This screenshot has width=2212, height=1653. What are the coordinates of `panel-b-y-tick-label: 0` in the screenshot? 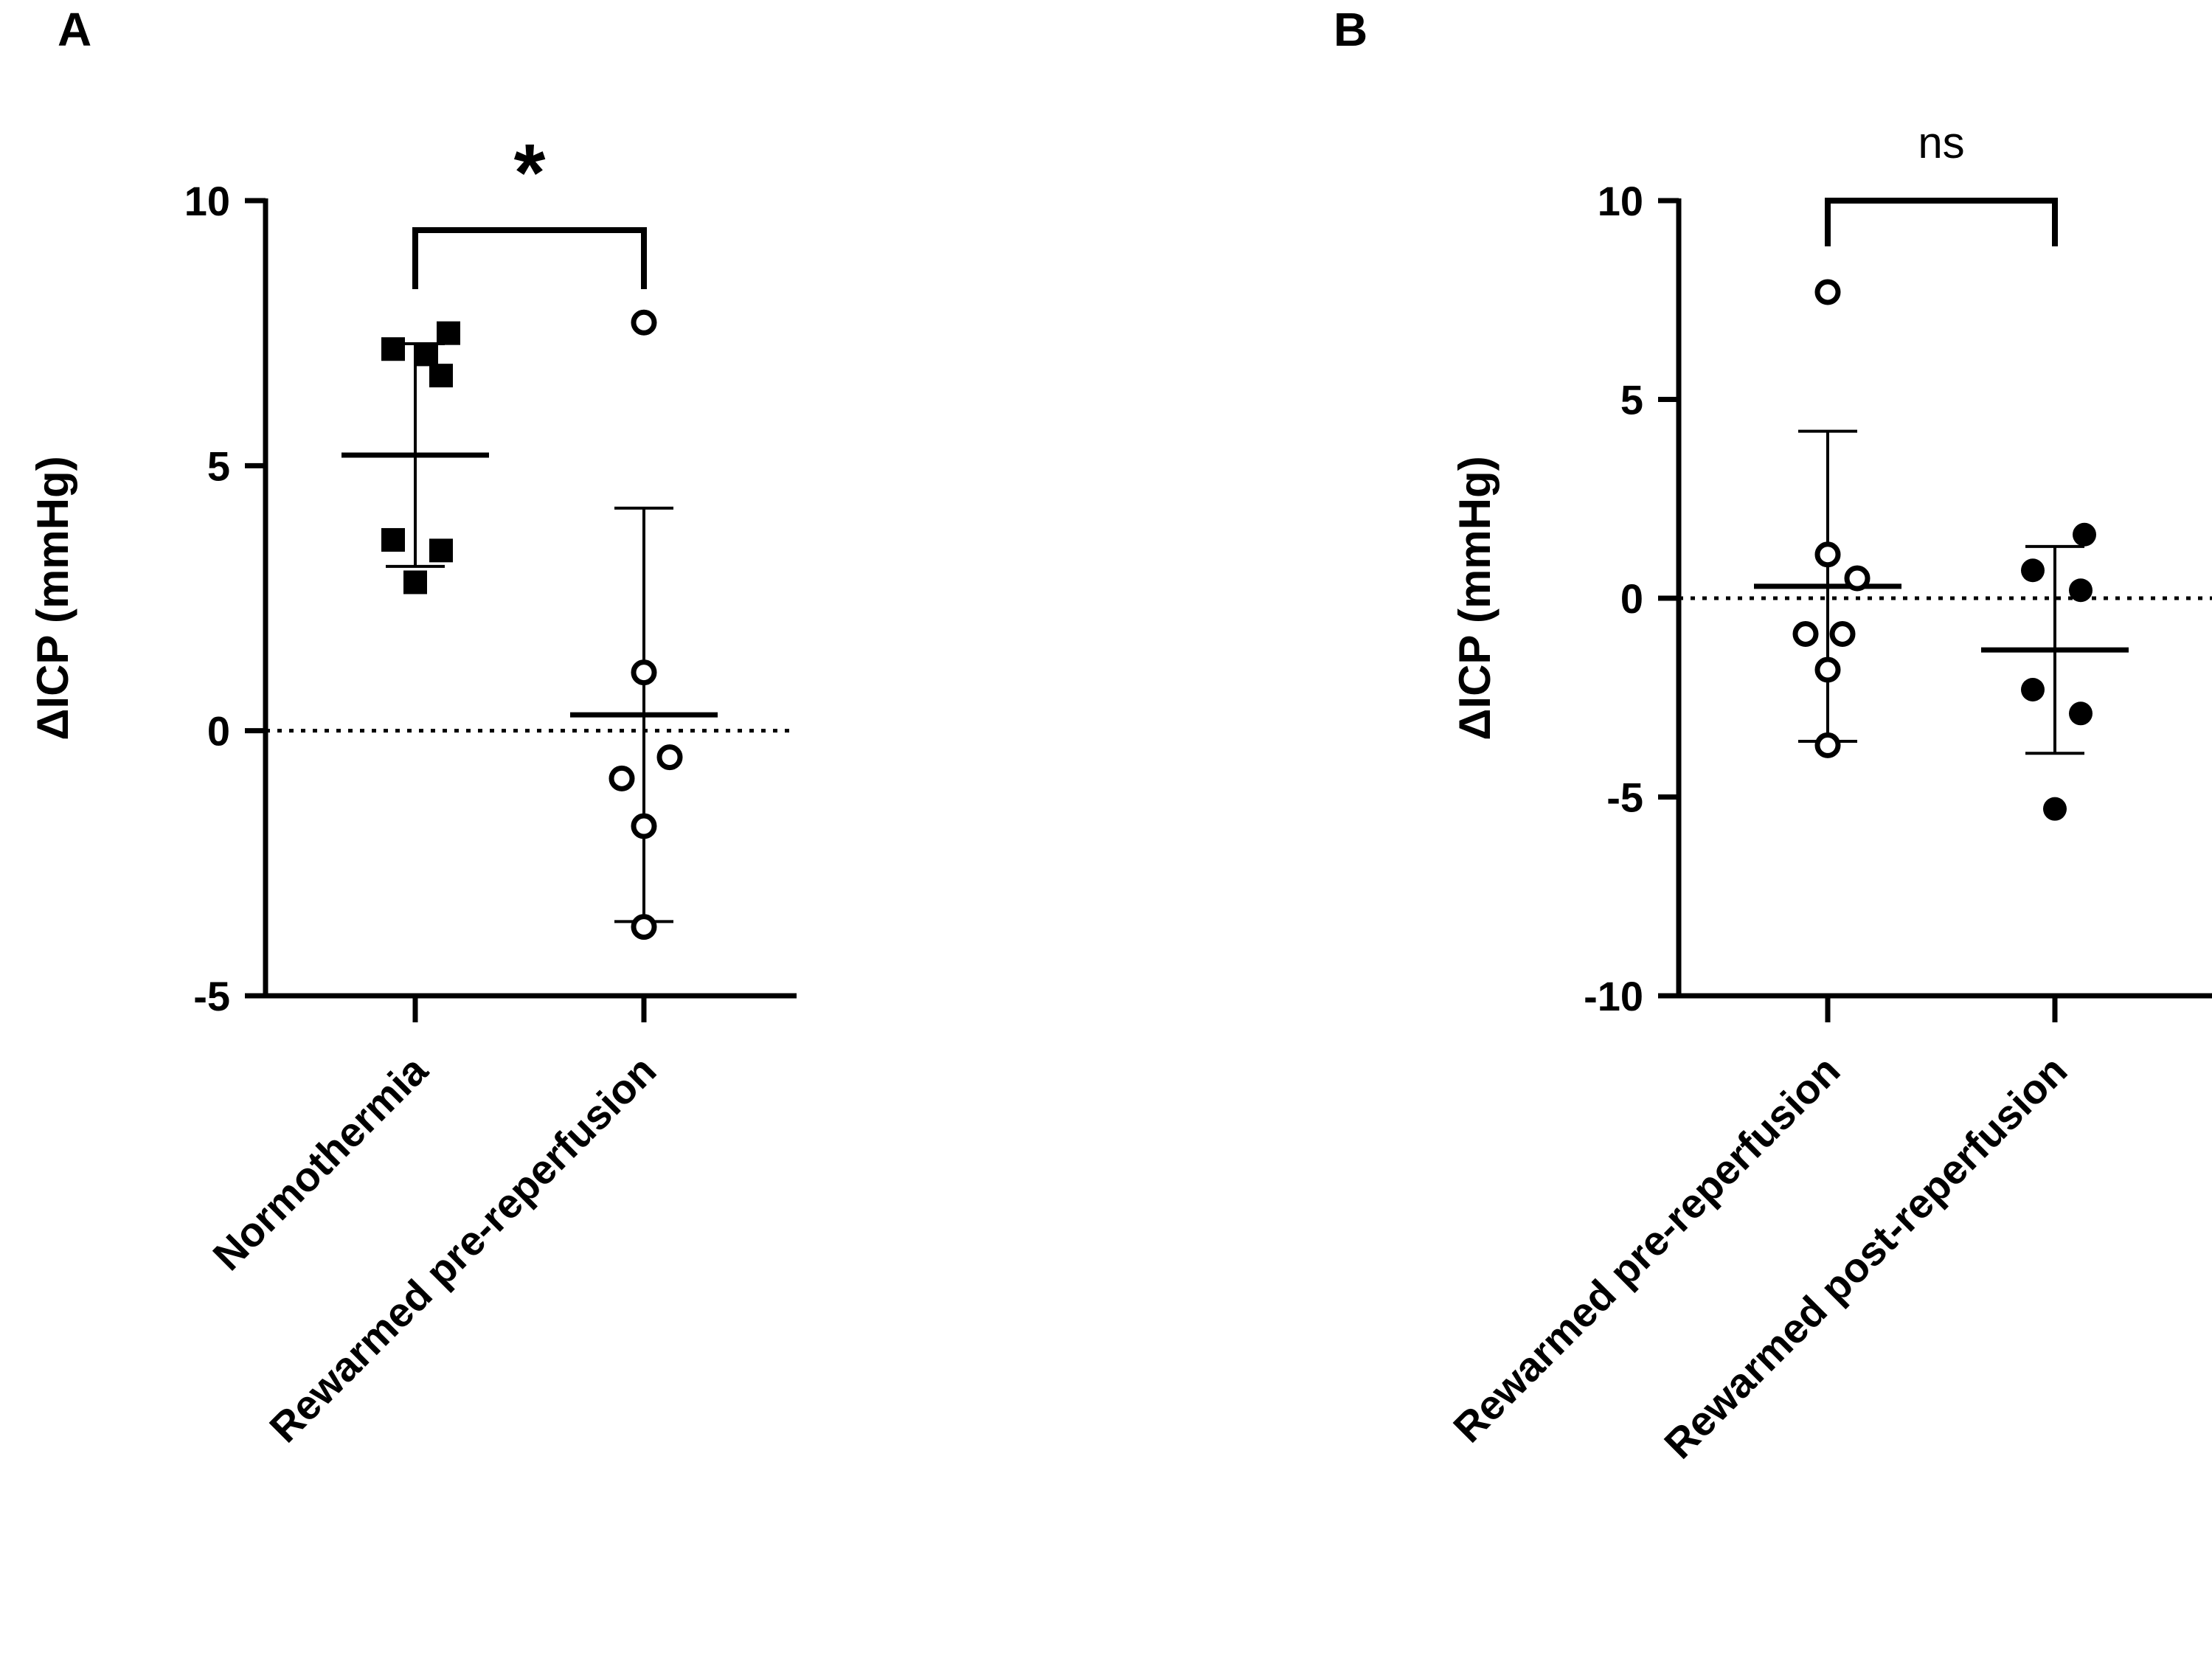 It's located at (1632, 598).